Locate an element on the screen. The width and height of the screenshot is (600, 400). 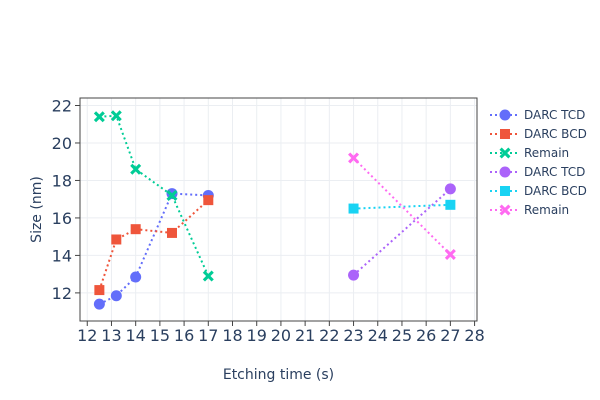
x-axis-title: Etching time (s) is located at coordinates (278, 375).